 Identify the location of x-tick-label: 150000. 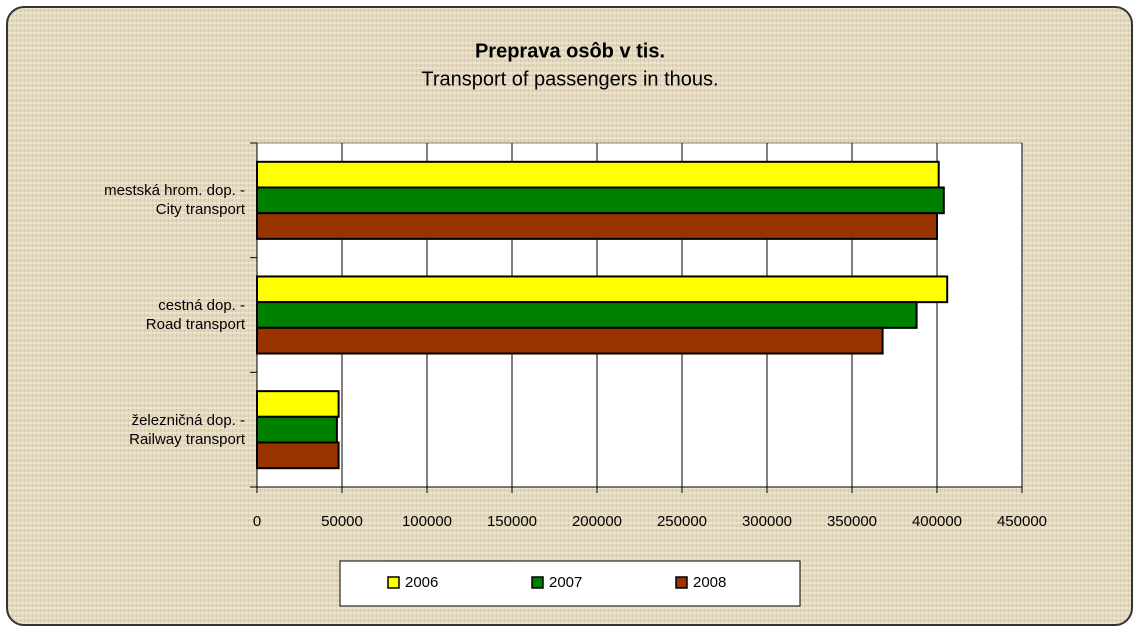
(512, 521).